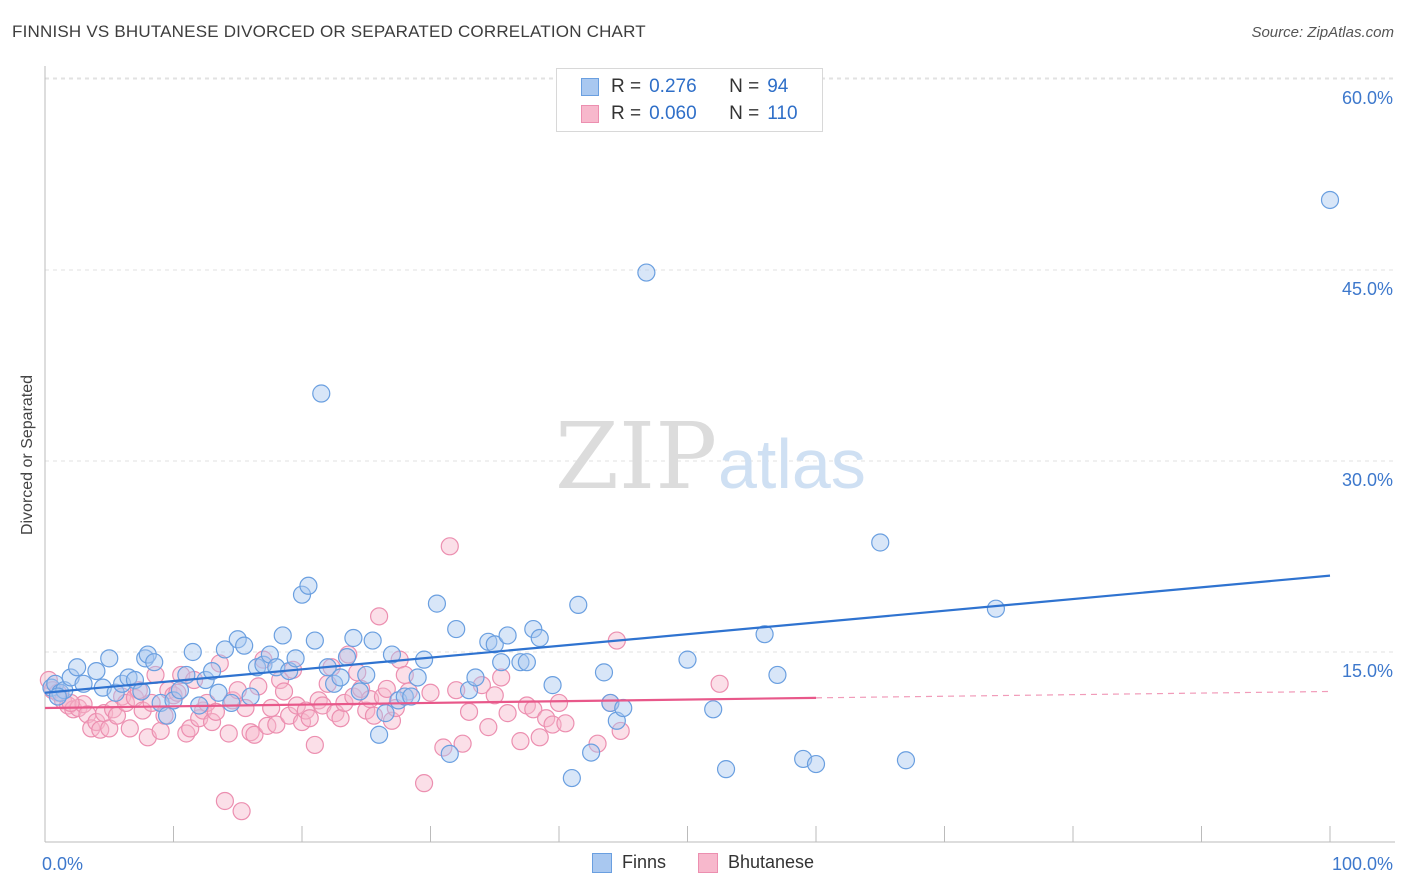  I want to click on stats-row-bhutanese: R = 0.060 N = 110, so click(689, 114).